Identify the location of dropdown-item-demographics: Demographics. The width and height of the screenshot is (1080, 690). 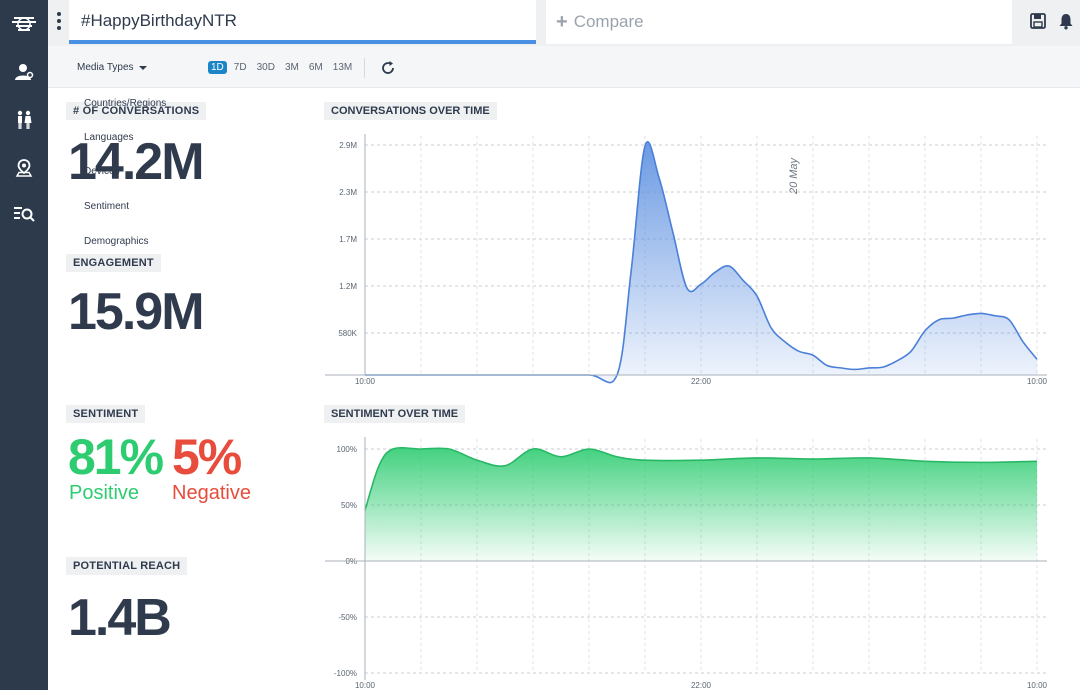
(116, 241).